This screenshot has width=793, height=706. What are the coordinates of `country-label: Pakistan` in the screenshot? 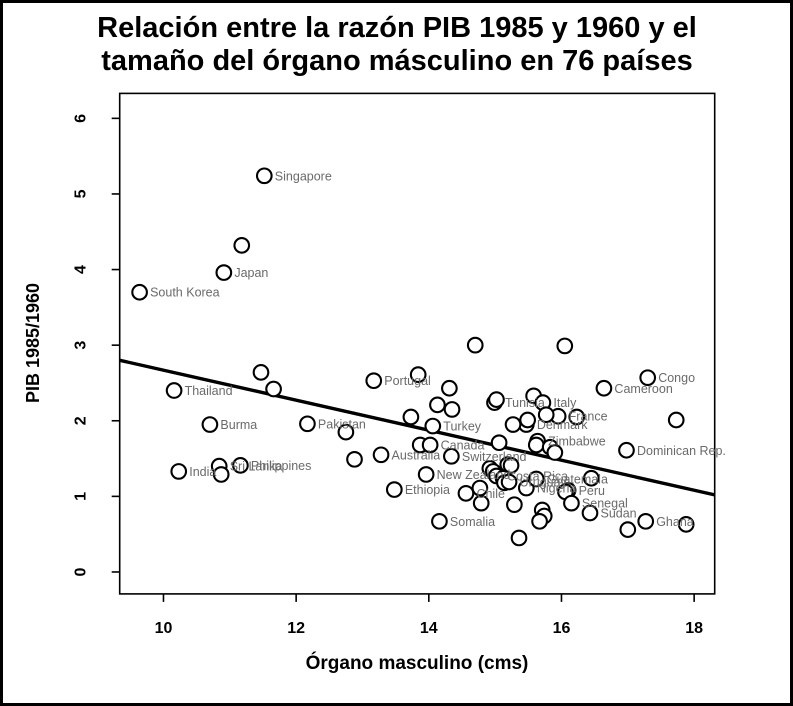 It's located at (342, 424).